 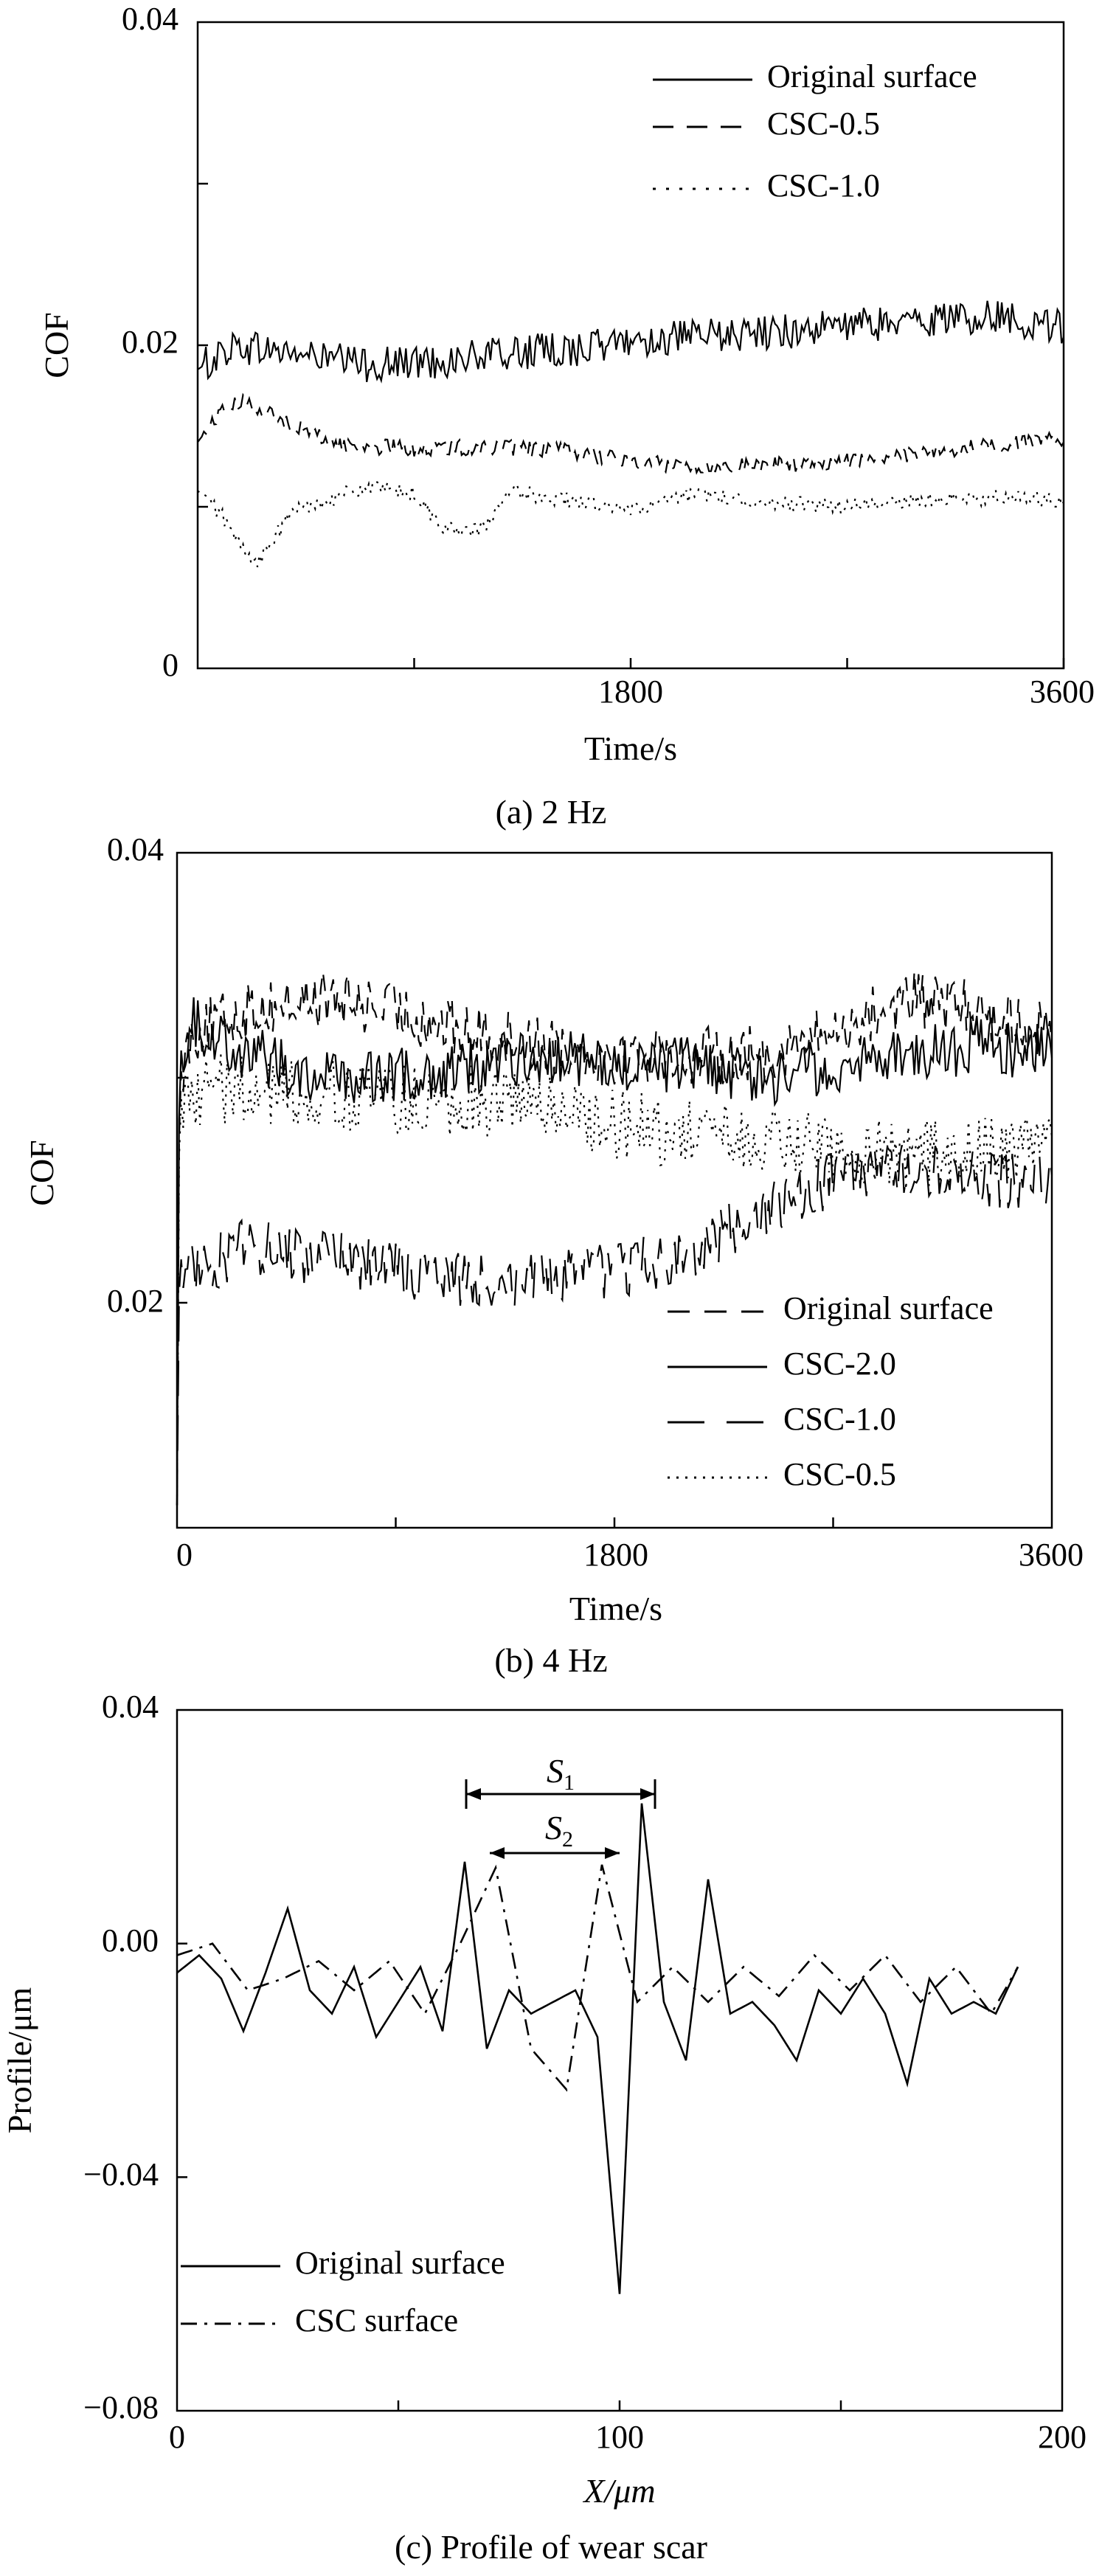 I want to click on chart-b-legend: Original surface CSC-2.0 CSC-1.0 CSC-0.5, so click(x=831, y=1391).